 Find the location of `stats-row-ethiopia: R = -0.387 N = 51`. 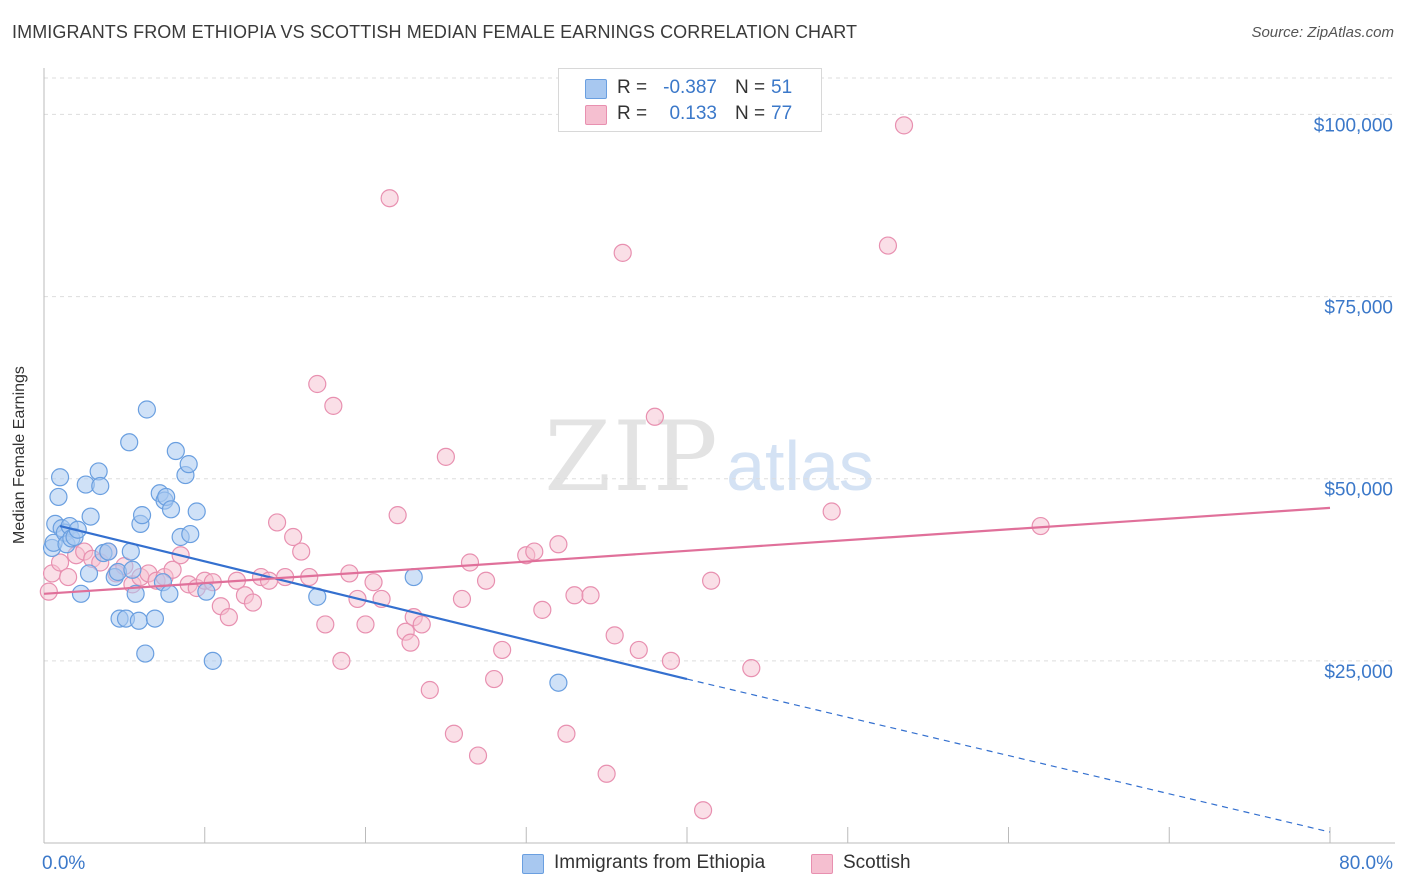

stats-row-ethiopia: R = -0.387 N = 51 is located at coordinates (690, 89).